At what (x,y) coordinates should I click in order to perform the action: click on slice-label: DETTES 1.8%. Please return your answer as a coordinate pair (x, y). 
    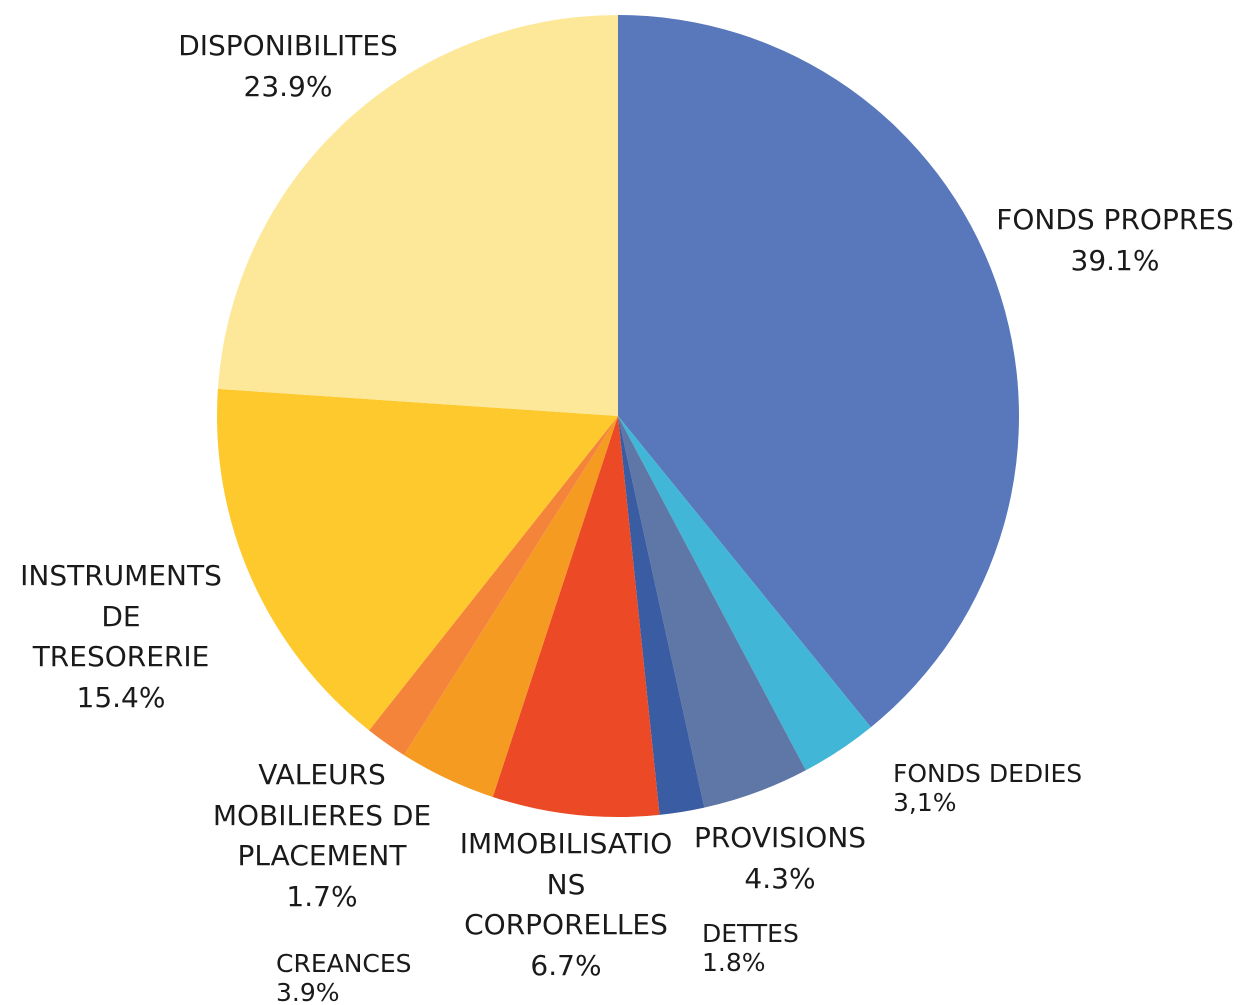
    Looking at the image, I should click on (777, 948).